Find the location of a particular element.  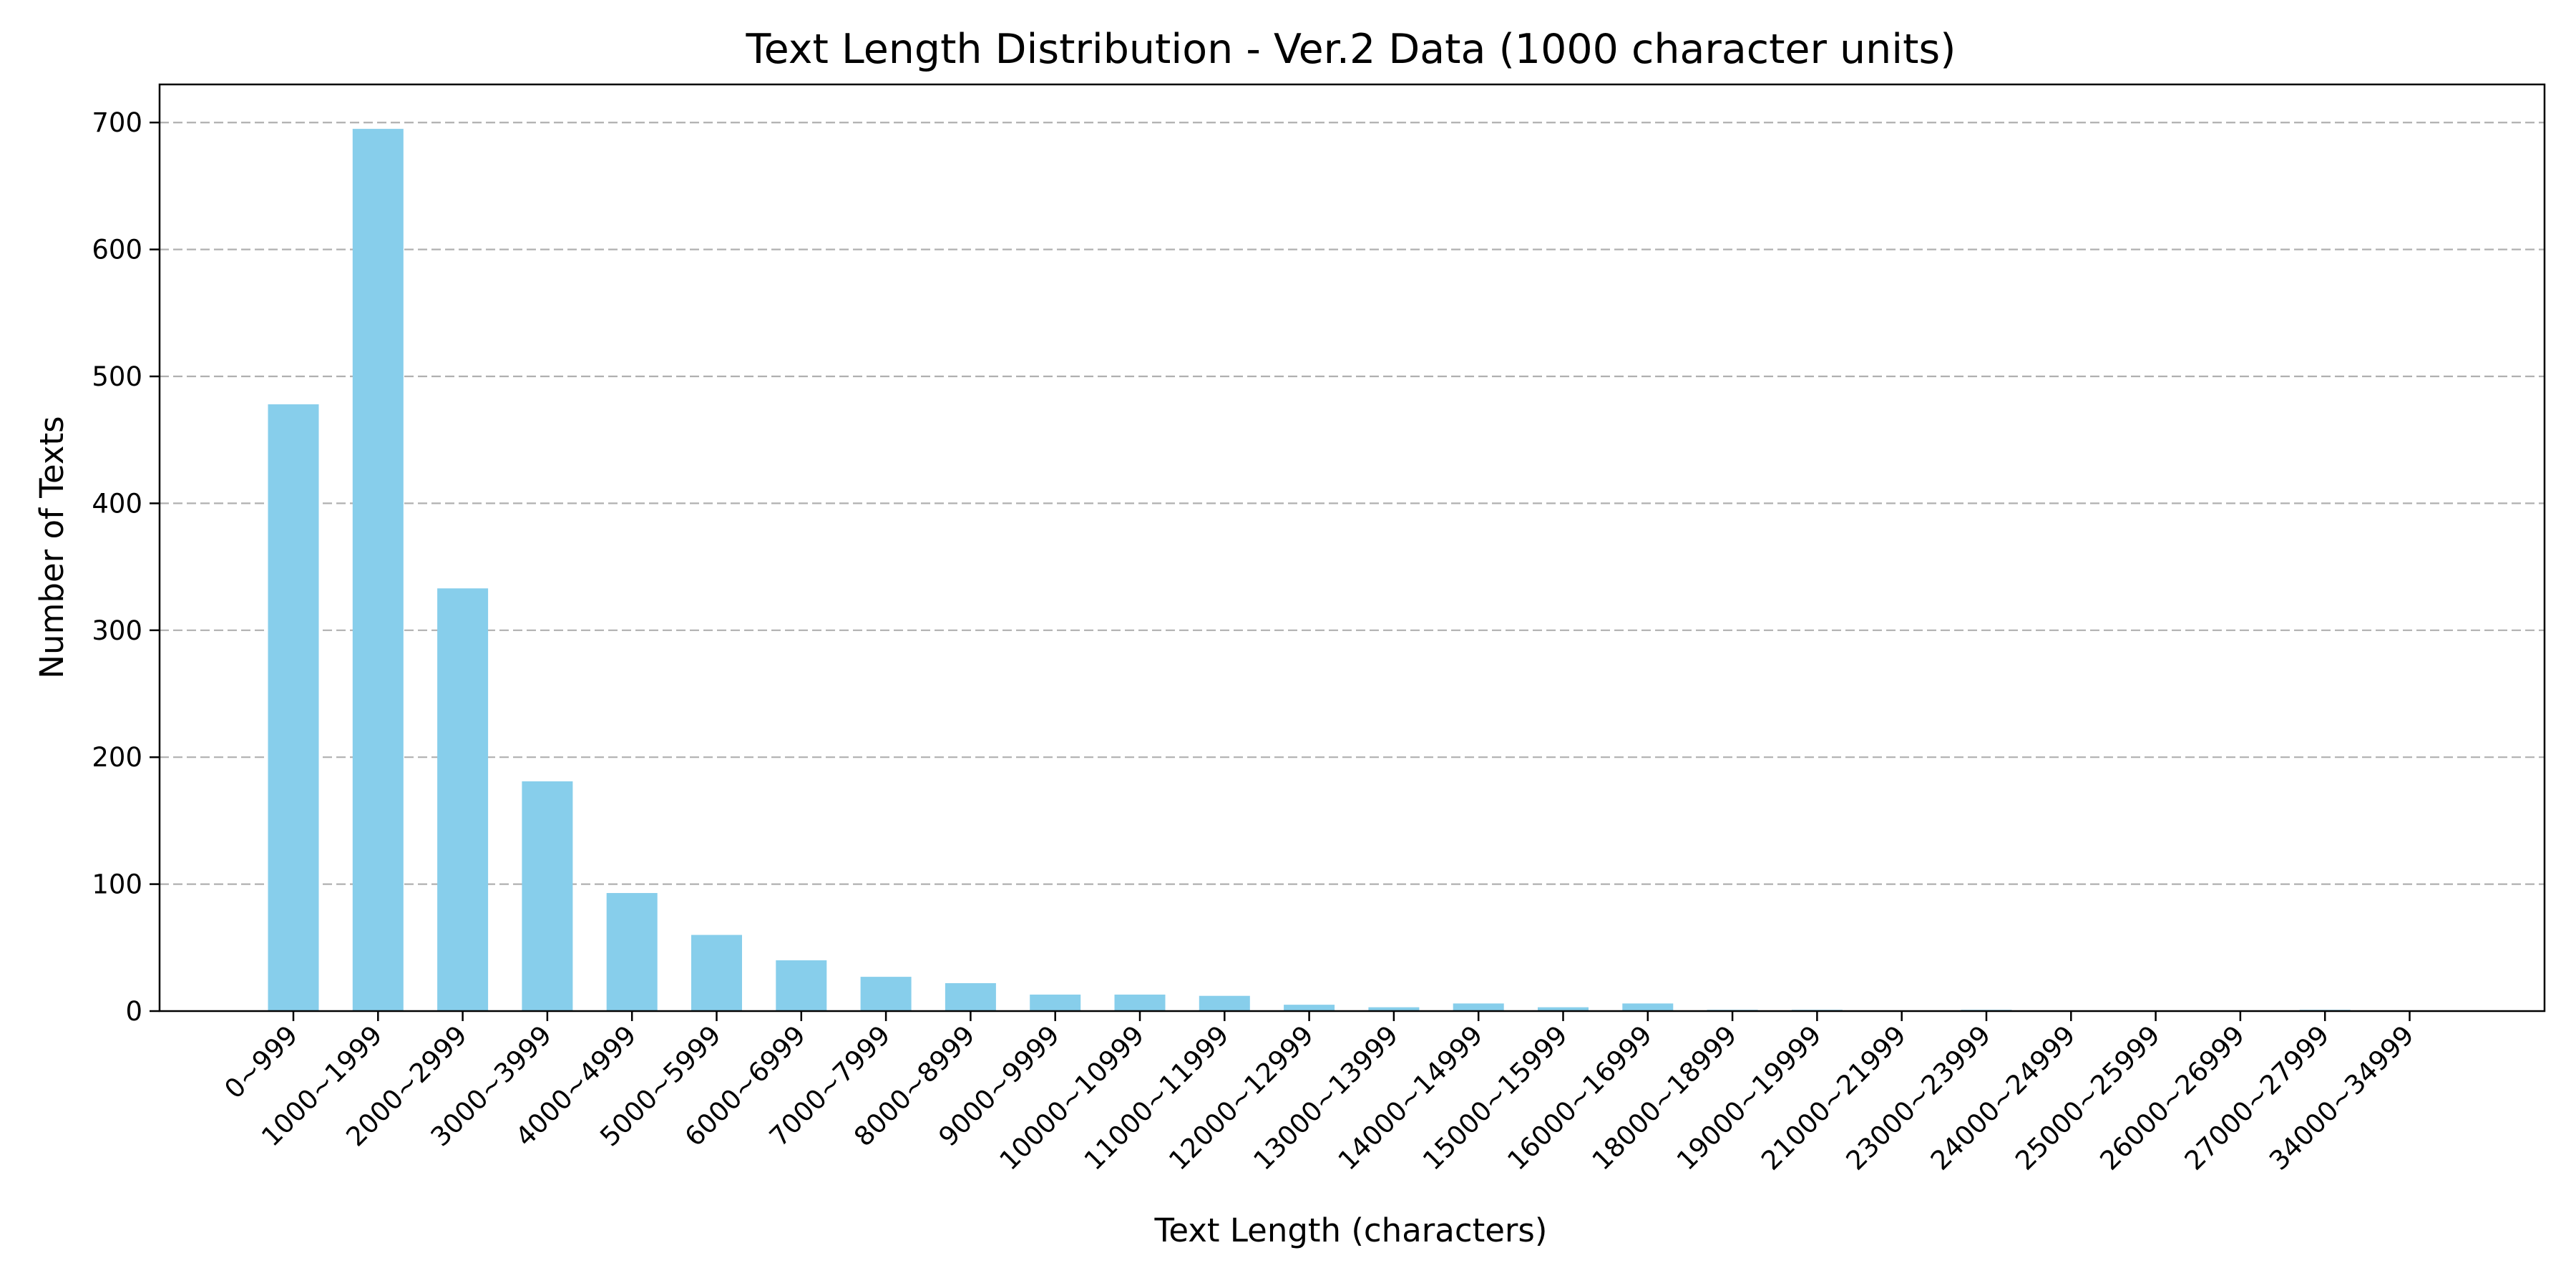

y-tick-label: 400 is located at coordinates (117, 503).